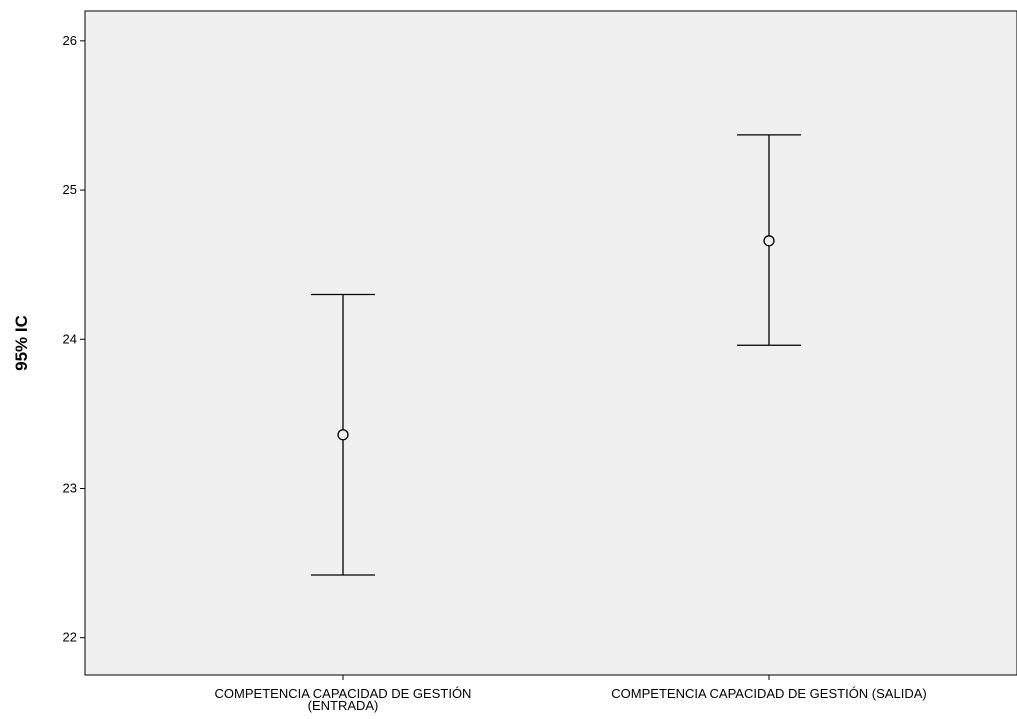 This screenshot has height=719, width=1017. Describe the element at coordinates (70, 40) in the screenshot. I see `y-tick-label: 26` at that location.